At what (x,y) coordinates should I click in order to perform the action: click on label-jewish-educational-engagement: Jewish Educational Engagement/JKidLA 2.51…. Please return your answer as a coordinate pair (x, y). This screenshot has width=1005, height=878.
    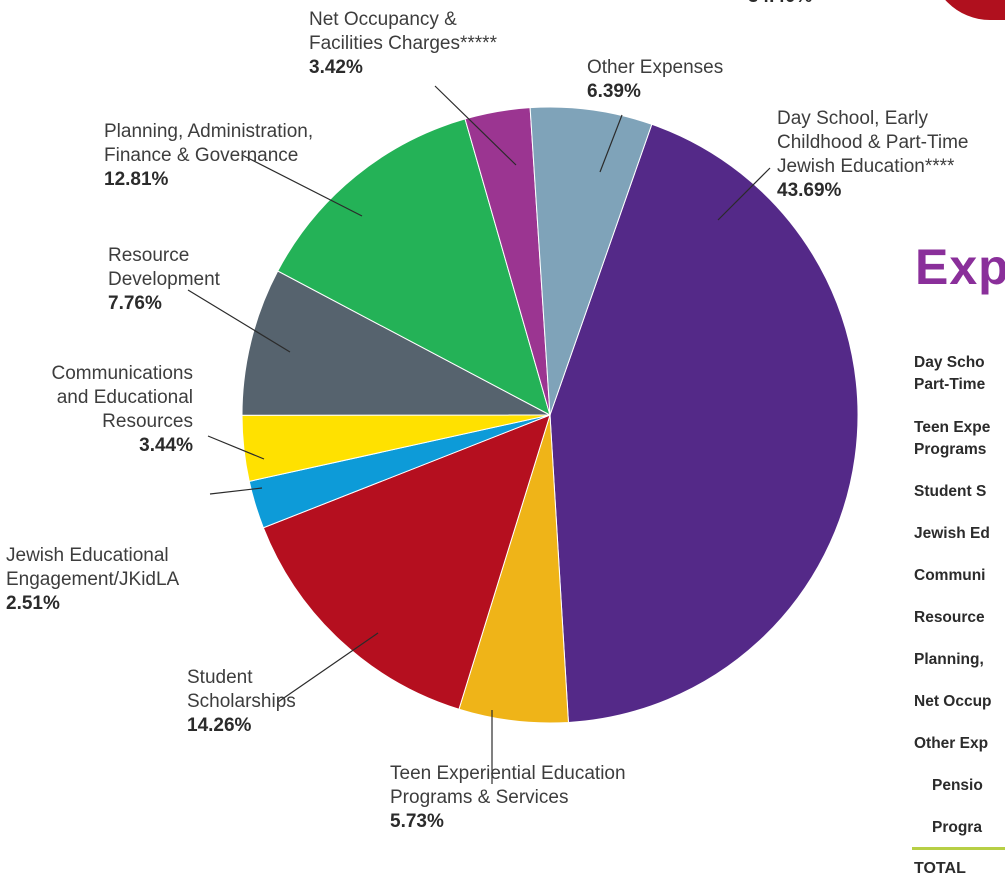
    Looking at the image, I should click on (93, 579).